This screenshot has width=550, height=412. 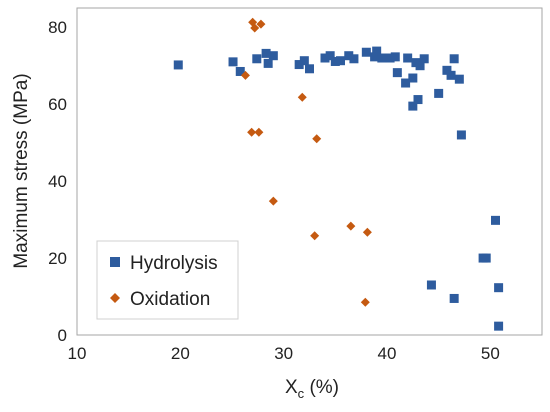 I want to click on x-tick-label: 50, so click(x=490, y=353).